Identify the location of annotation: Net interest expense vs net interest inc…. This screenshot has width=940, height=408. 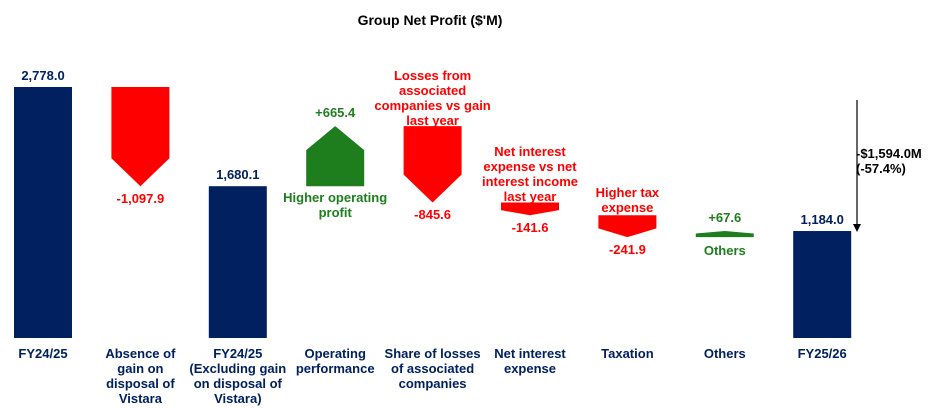
(530, 174).